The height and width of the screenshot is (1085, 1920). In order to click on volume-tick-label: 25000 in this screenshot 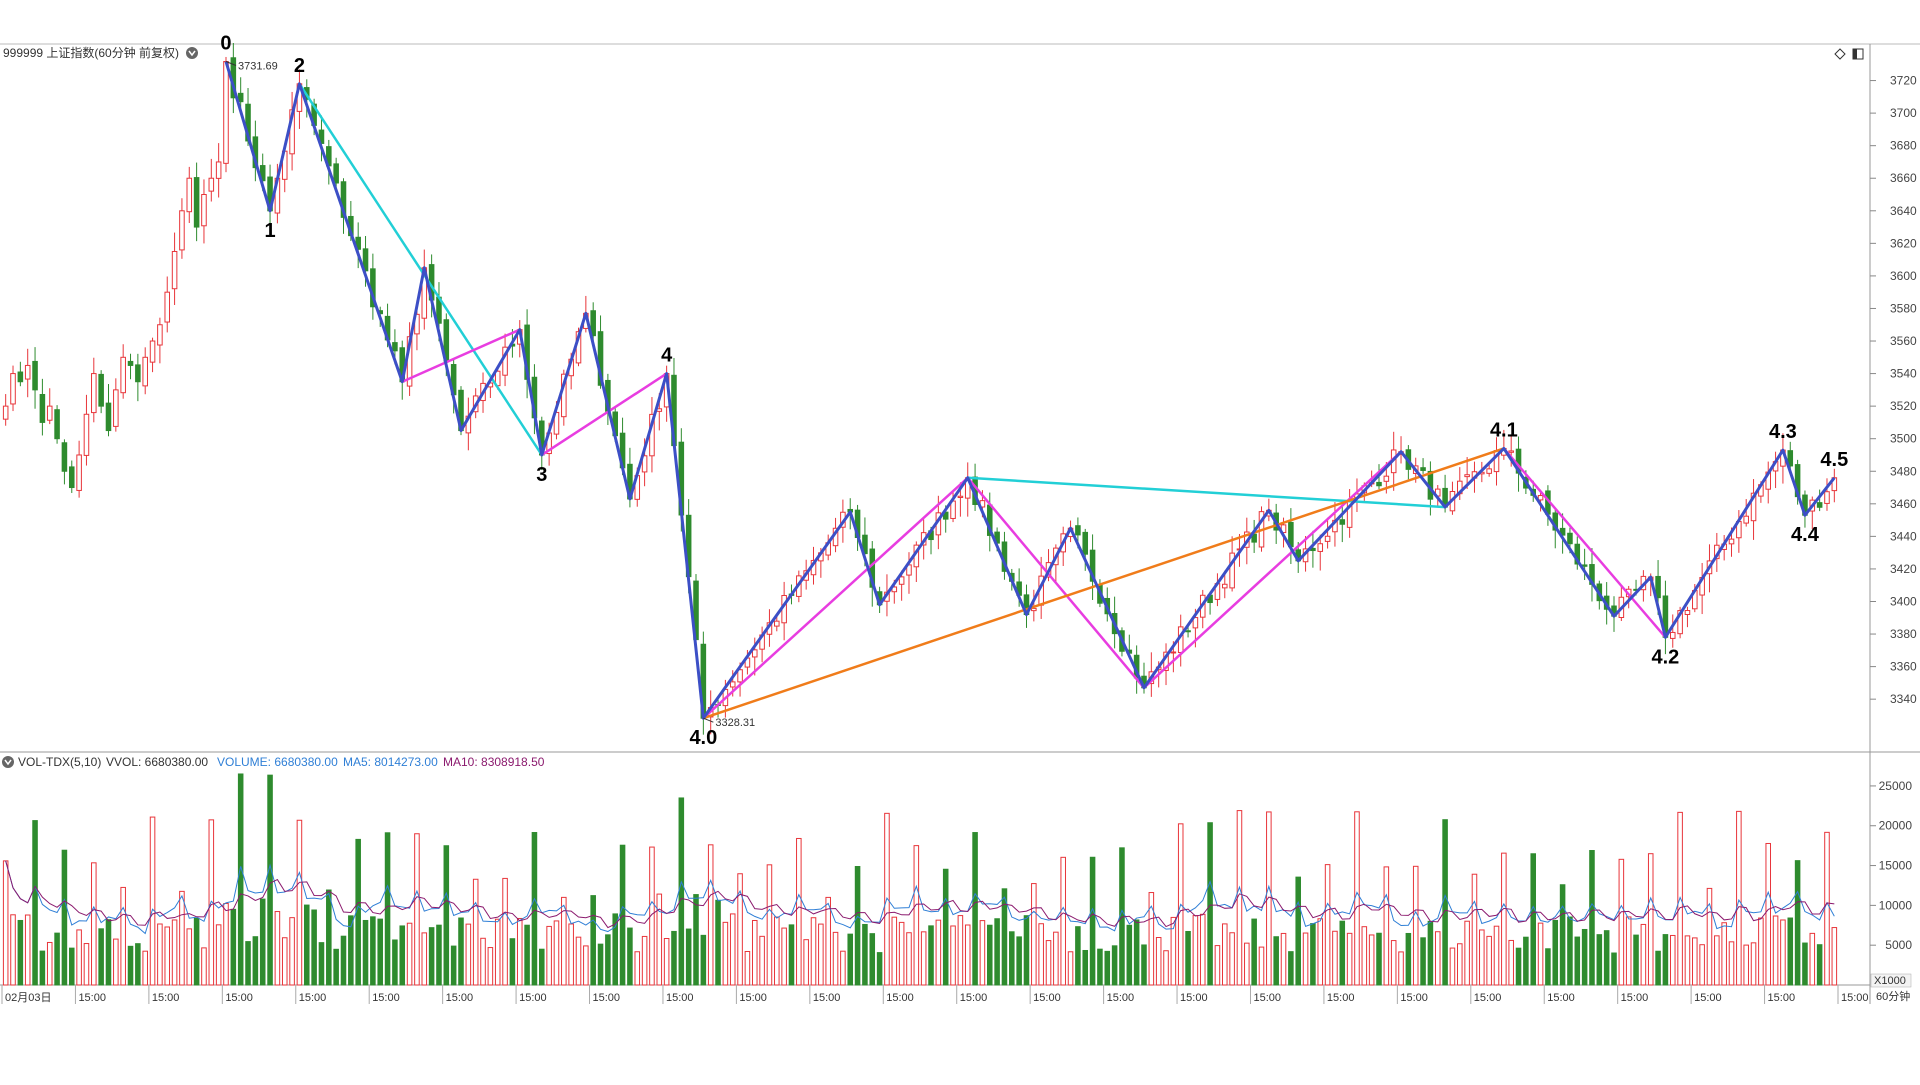, I will do `click(1896, 786)`.